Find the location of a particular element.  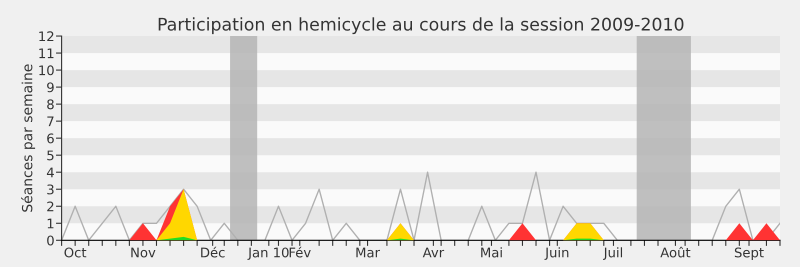

y-tick-label: 12 is located at coordinates (46, 36).